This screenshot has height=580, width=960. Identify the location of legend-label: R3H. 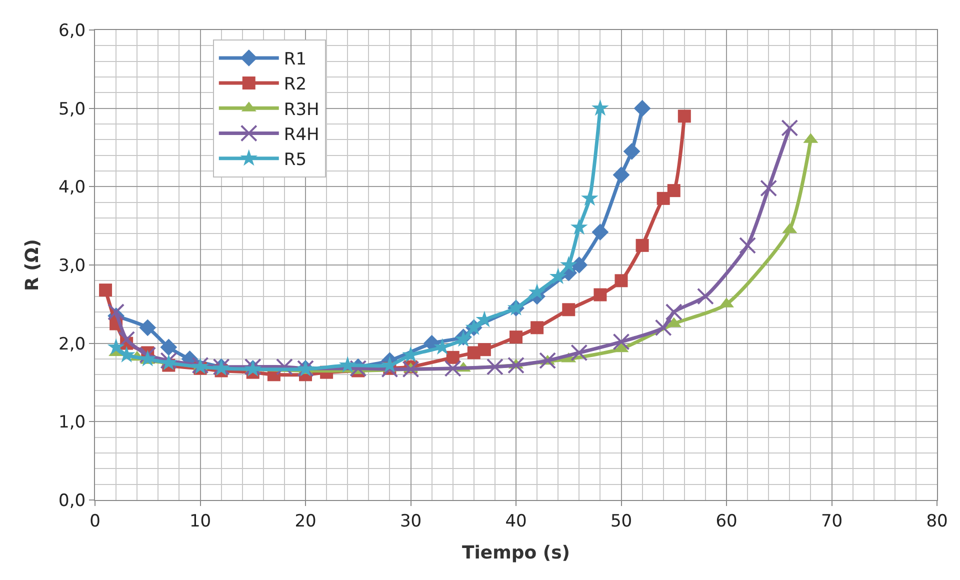
(302, 110).